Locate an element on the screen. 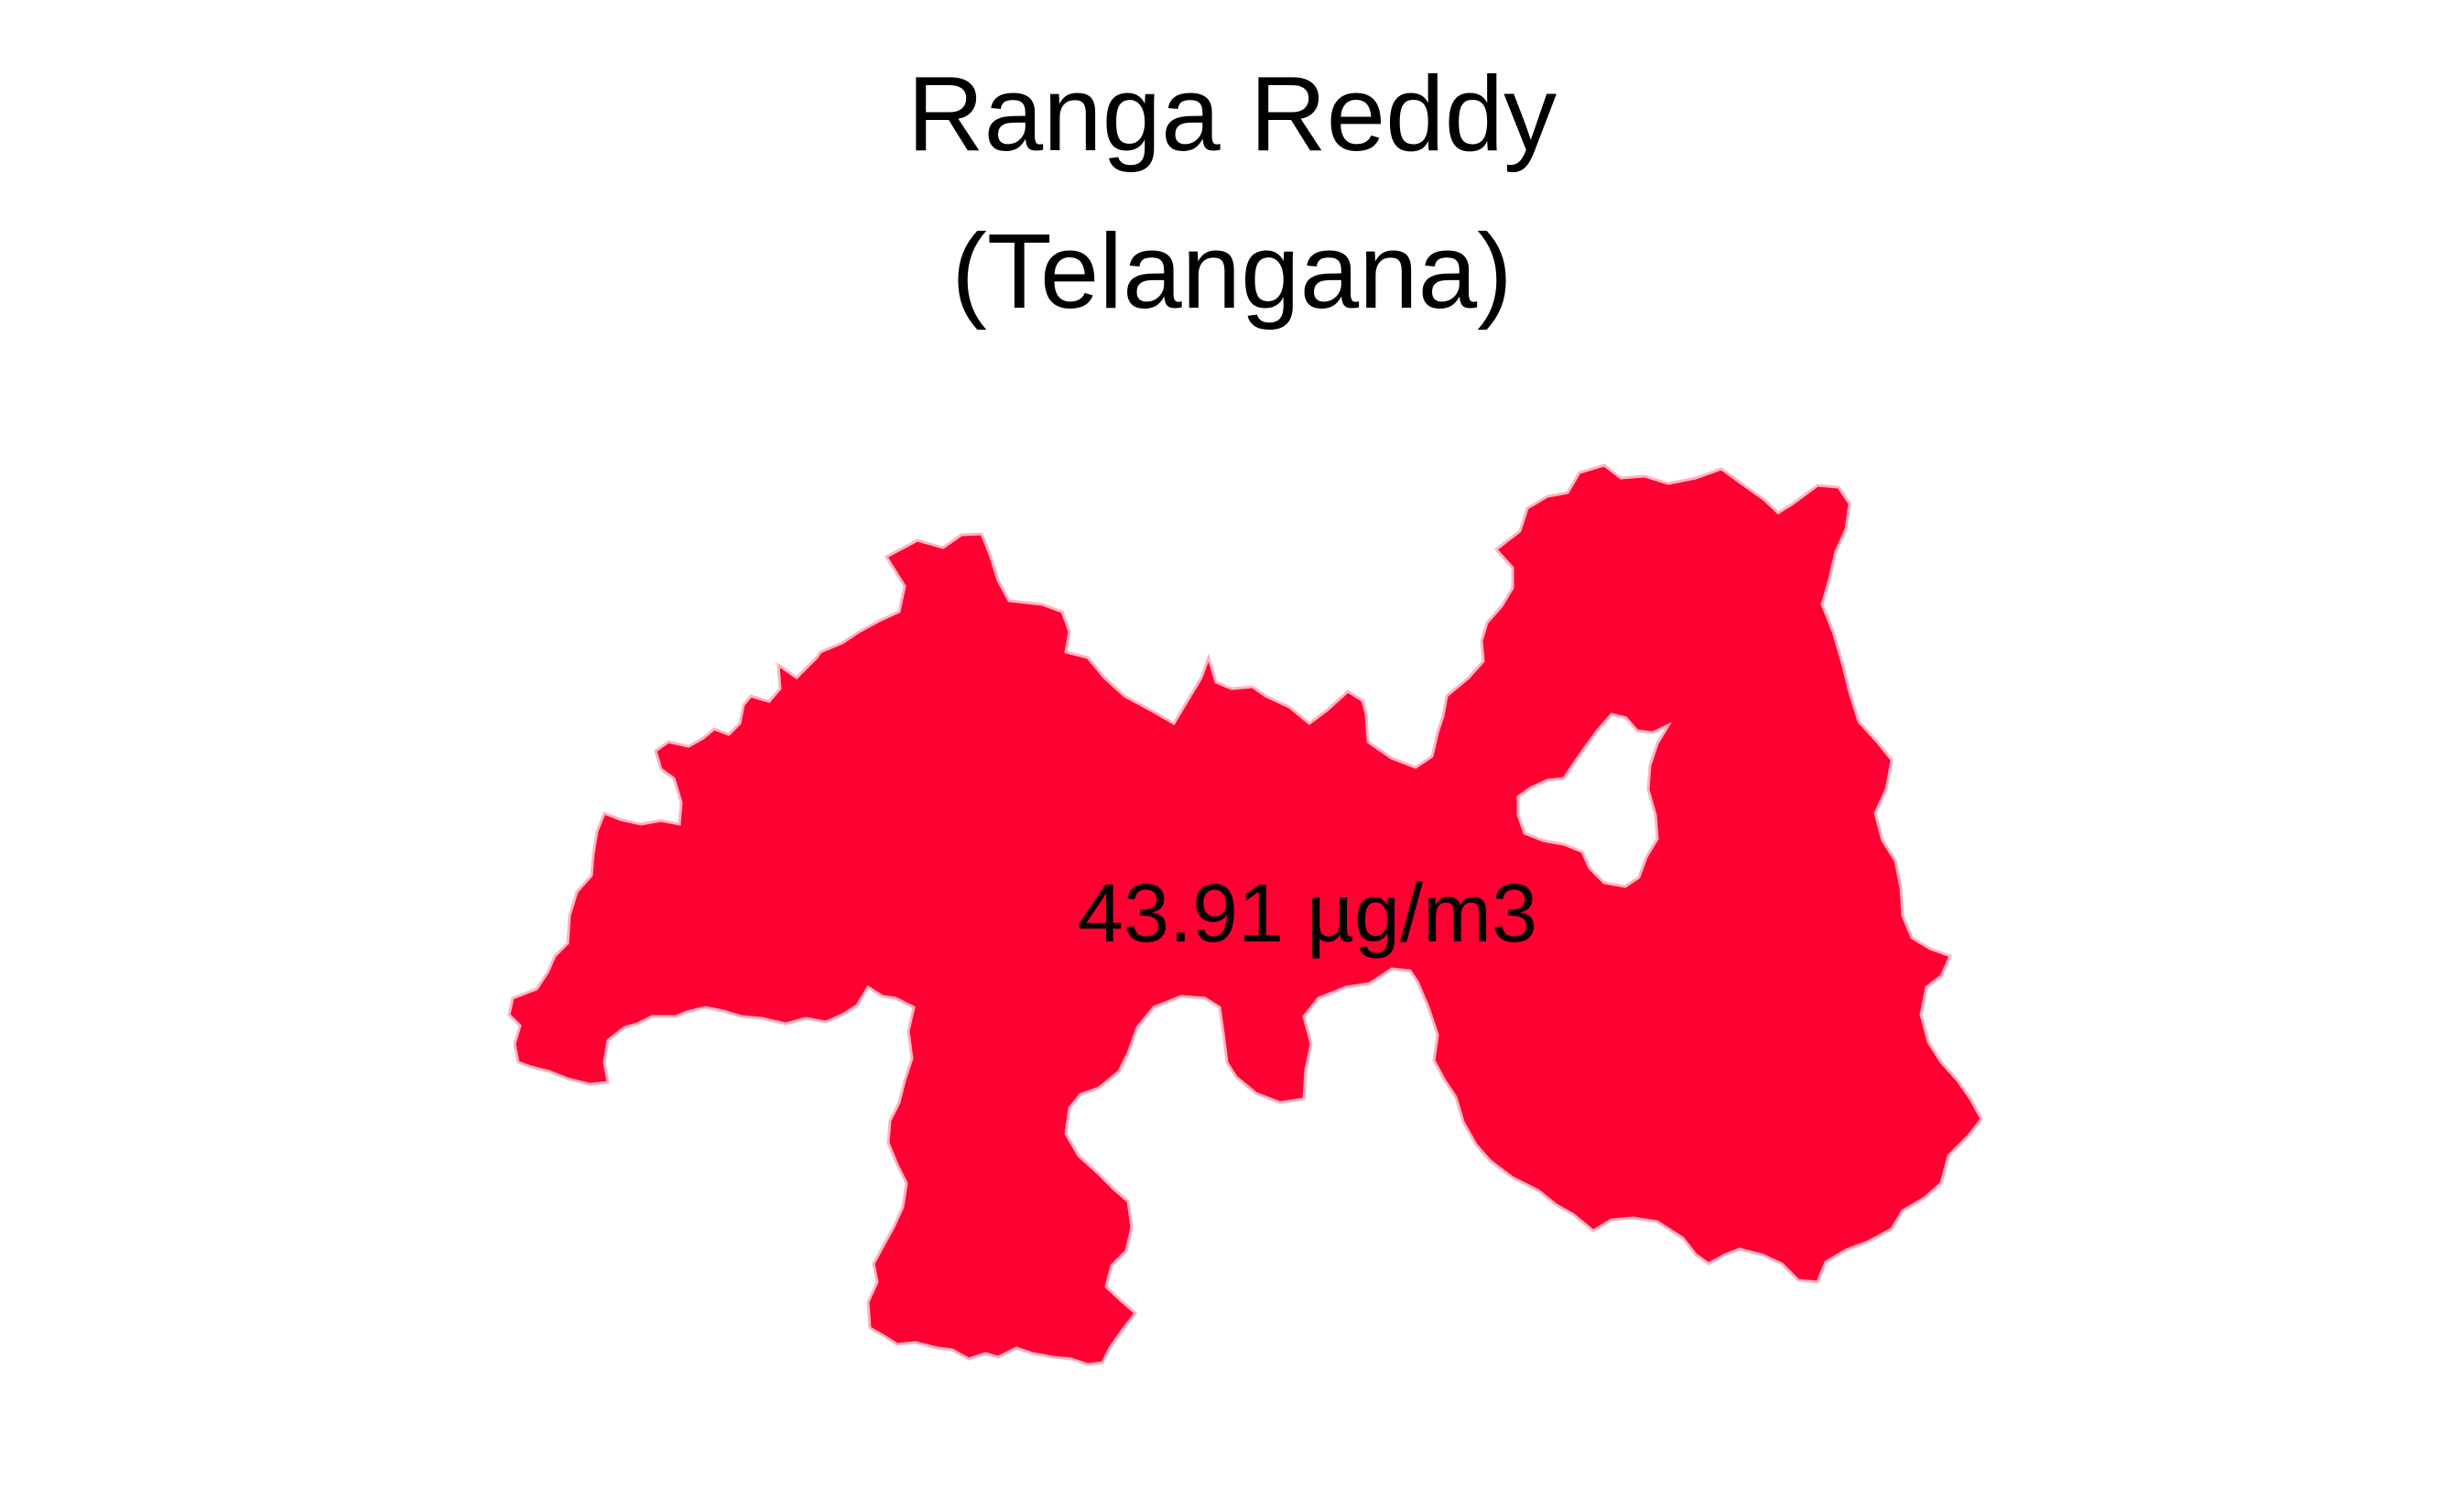 Image resolution: width=2464 pixels, height=1500 pixels. map-title-line-2: (Telangana) is located at coordinates (1232, 271).